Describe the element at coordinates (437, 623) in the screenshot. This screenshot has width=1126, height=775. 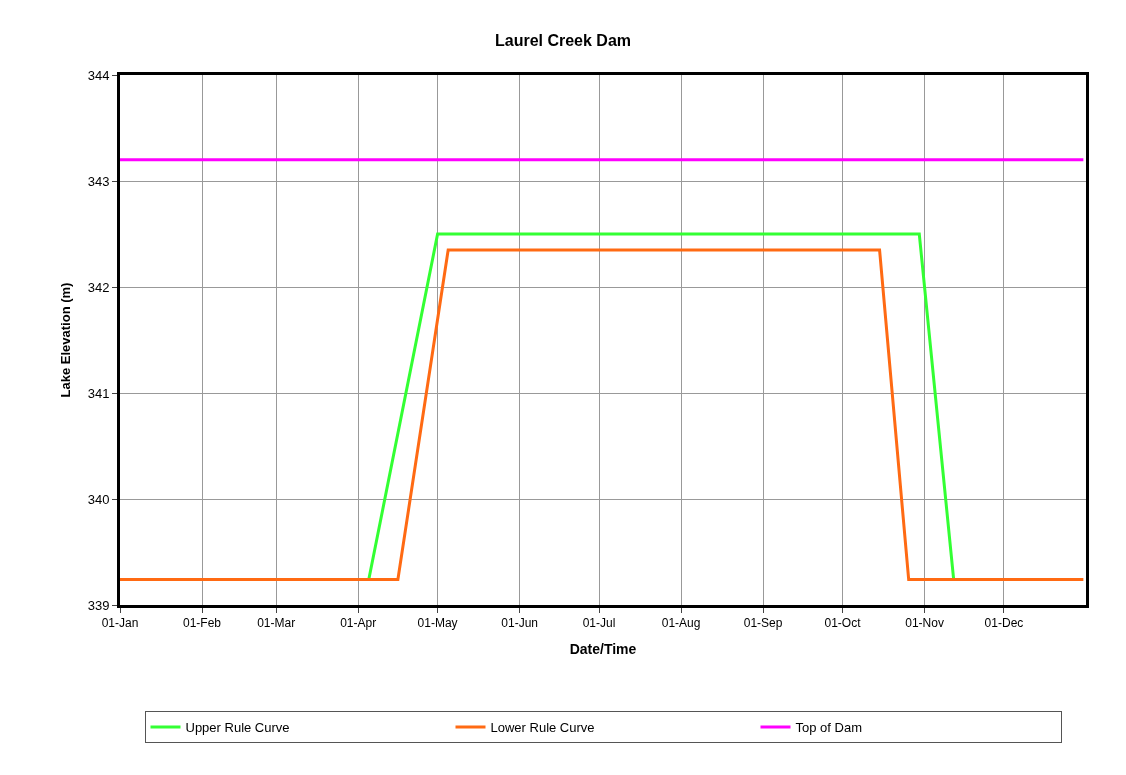
I see `x-tick-label: 01-May` at that location.